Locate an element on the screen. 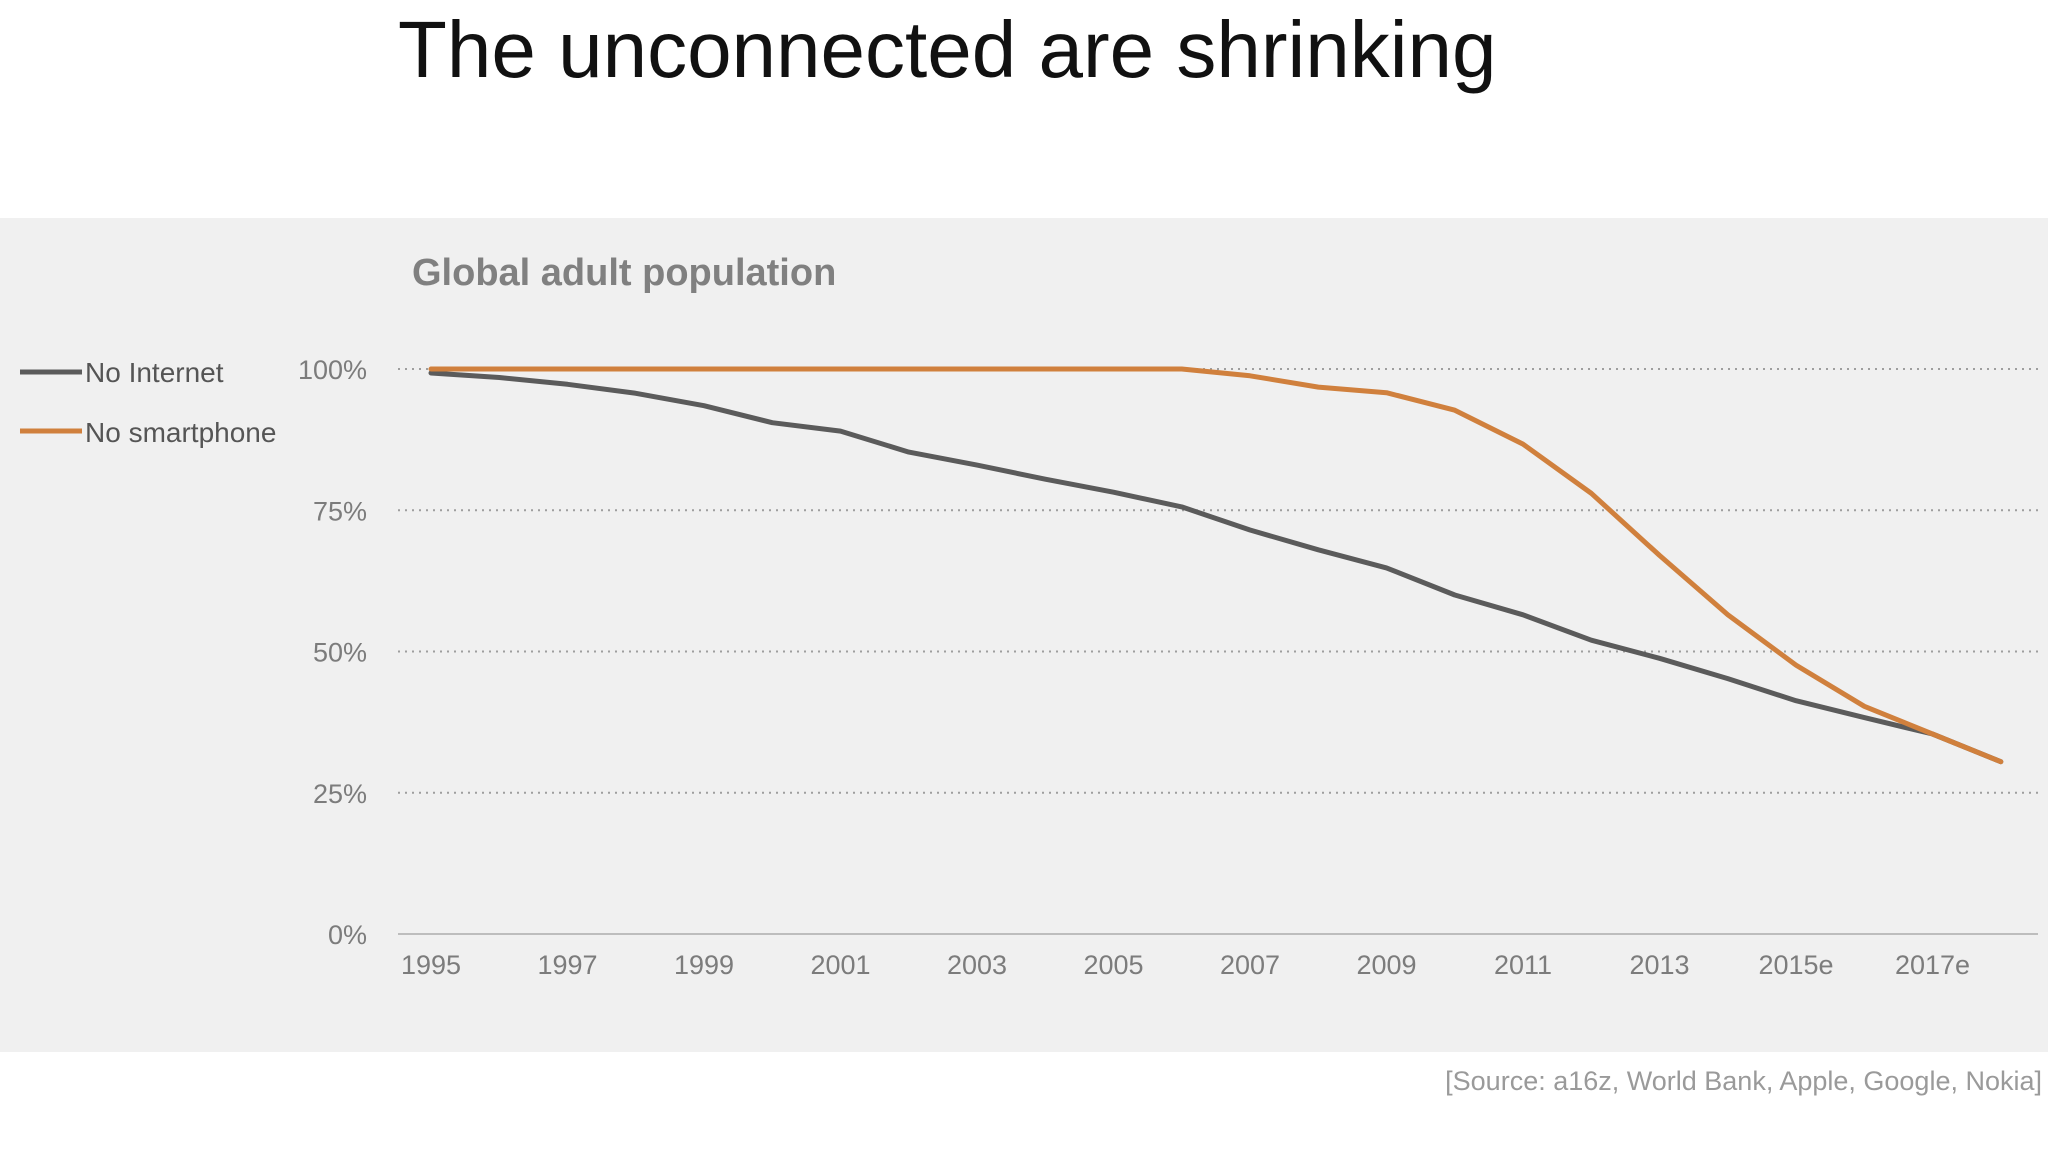  legend-label-no-smartphone: No smartphone is located at coordinates (180, 432).